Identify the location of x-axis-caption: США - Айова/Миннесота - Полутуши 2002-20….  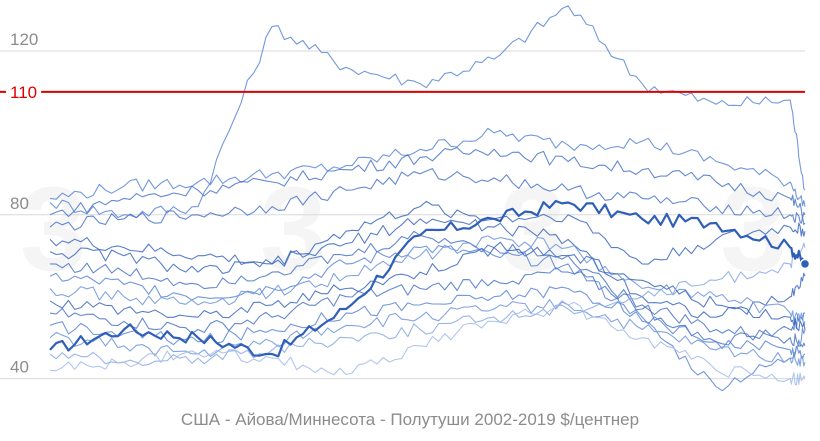
(410, 419).